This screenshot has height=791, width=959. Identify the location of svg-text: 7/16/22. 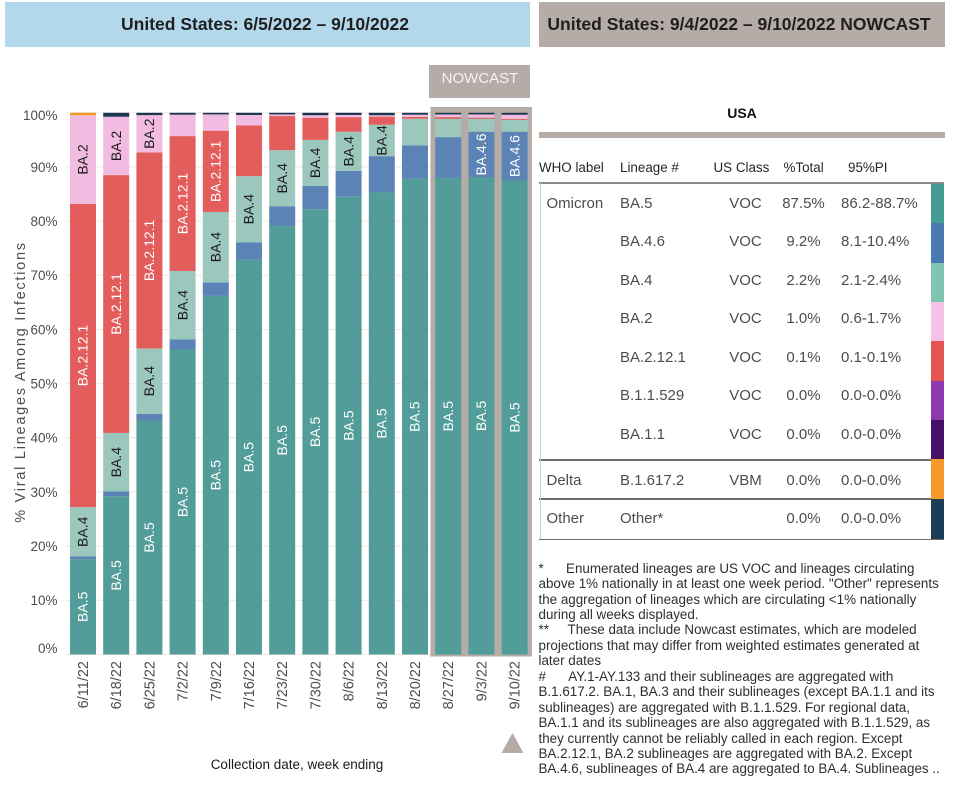
(250, 685).